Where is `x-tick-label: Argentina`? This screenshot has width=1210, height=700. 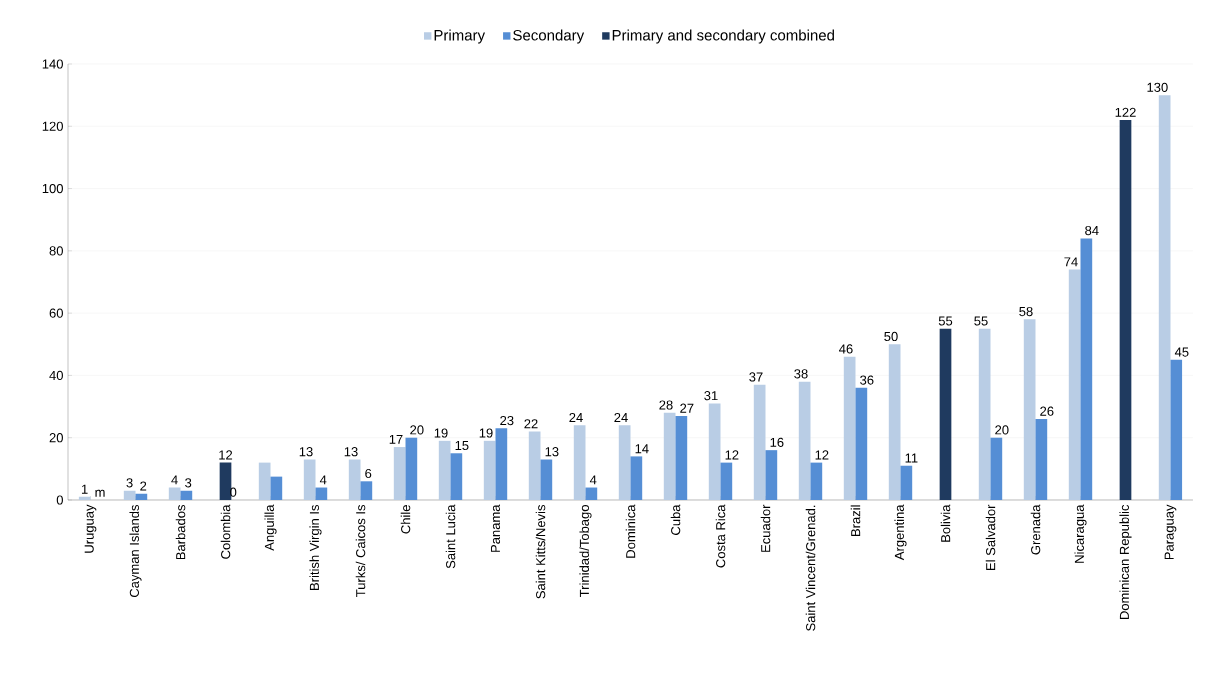 x-tick-label: Argentina is located at coordinates (900, 532).